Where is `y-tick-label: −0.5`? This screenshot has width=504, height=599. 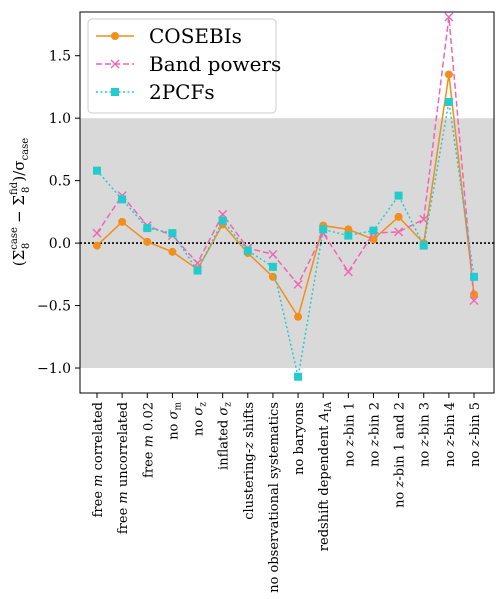 y-tick-label: −0.5 is located at coordinates (54, 307).